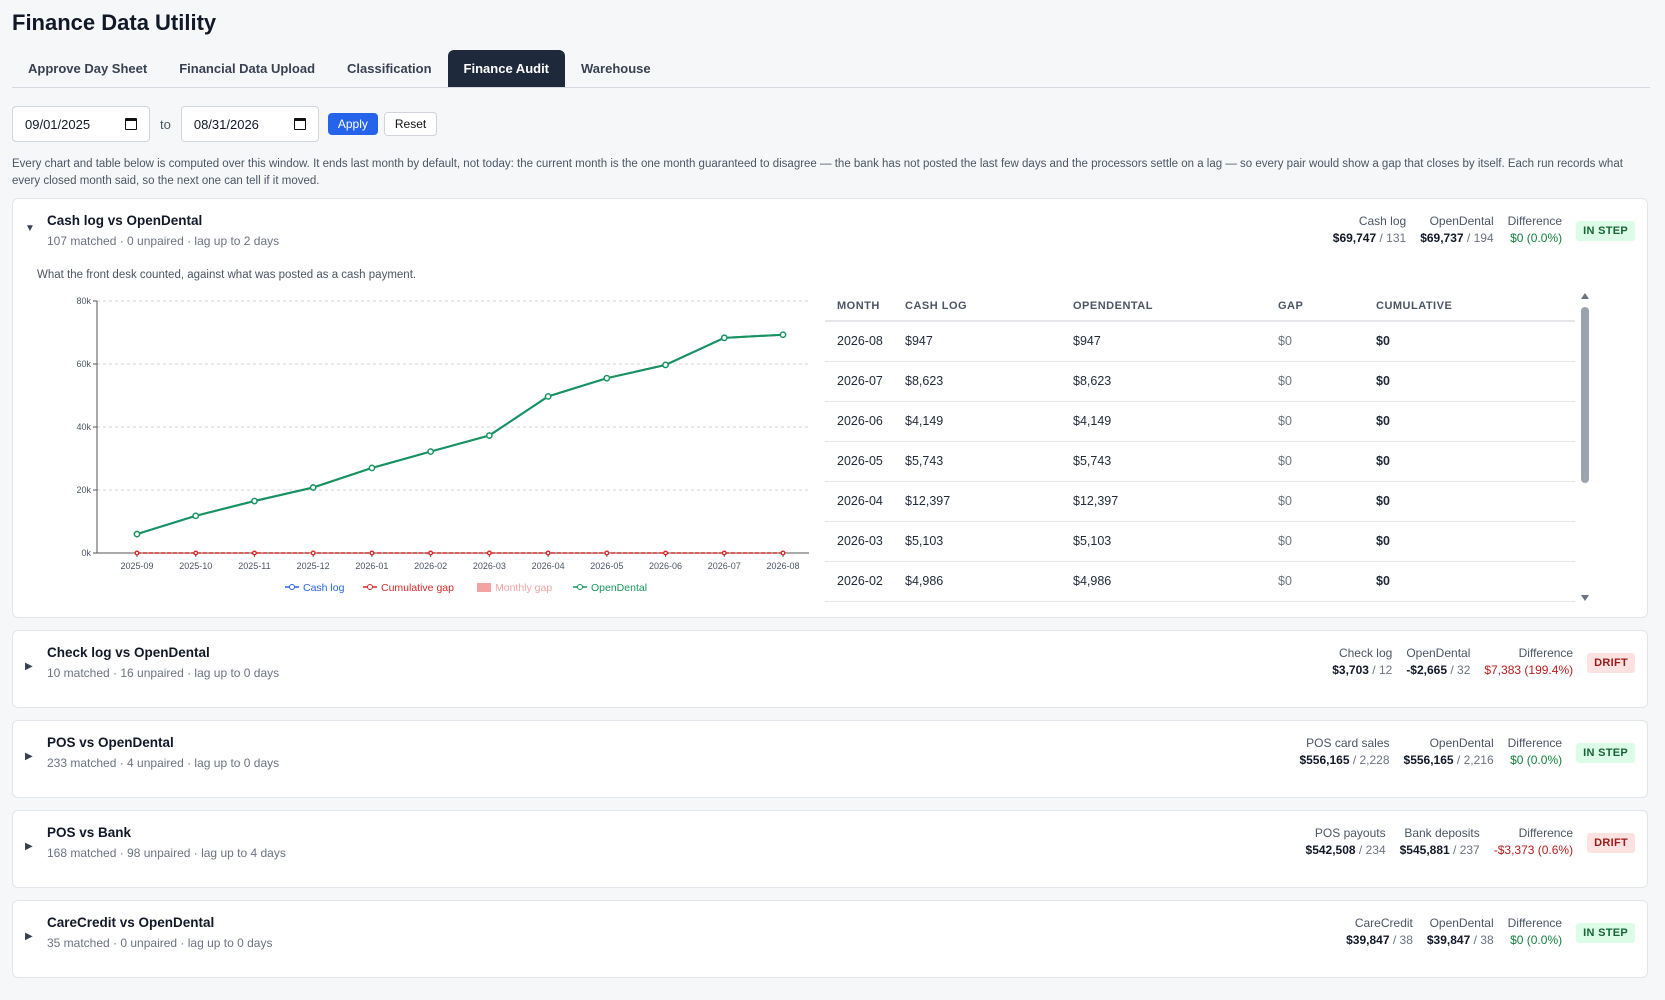 The width and height of the screenshot is (1665, 1000). What do you see at coordinates (1473, 760) in the screenshot?
I see `stat-count: / 2,216` at bounding box center [1473, 760].